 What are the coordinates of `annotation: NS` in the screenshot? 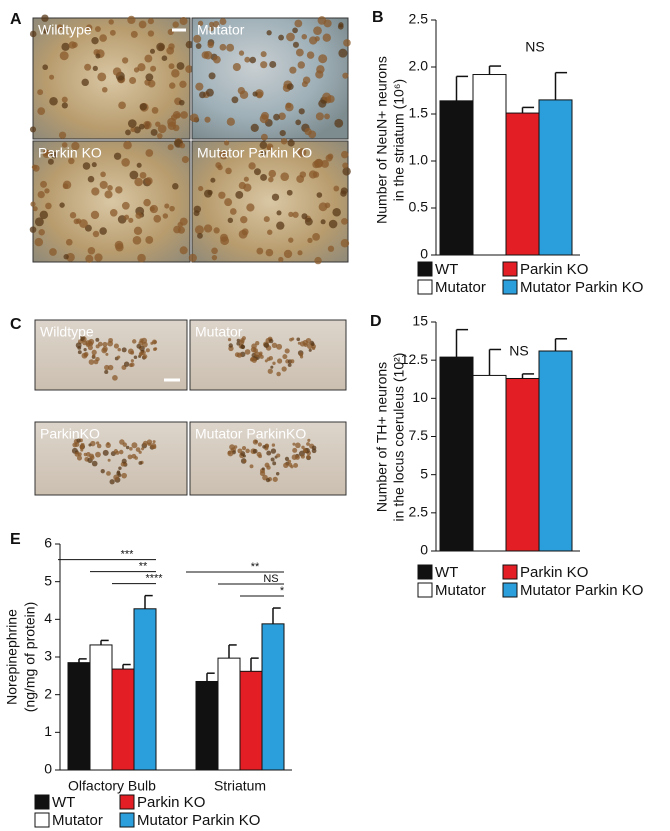 It's located at (518, 351).